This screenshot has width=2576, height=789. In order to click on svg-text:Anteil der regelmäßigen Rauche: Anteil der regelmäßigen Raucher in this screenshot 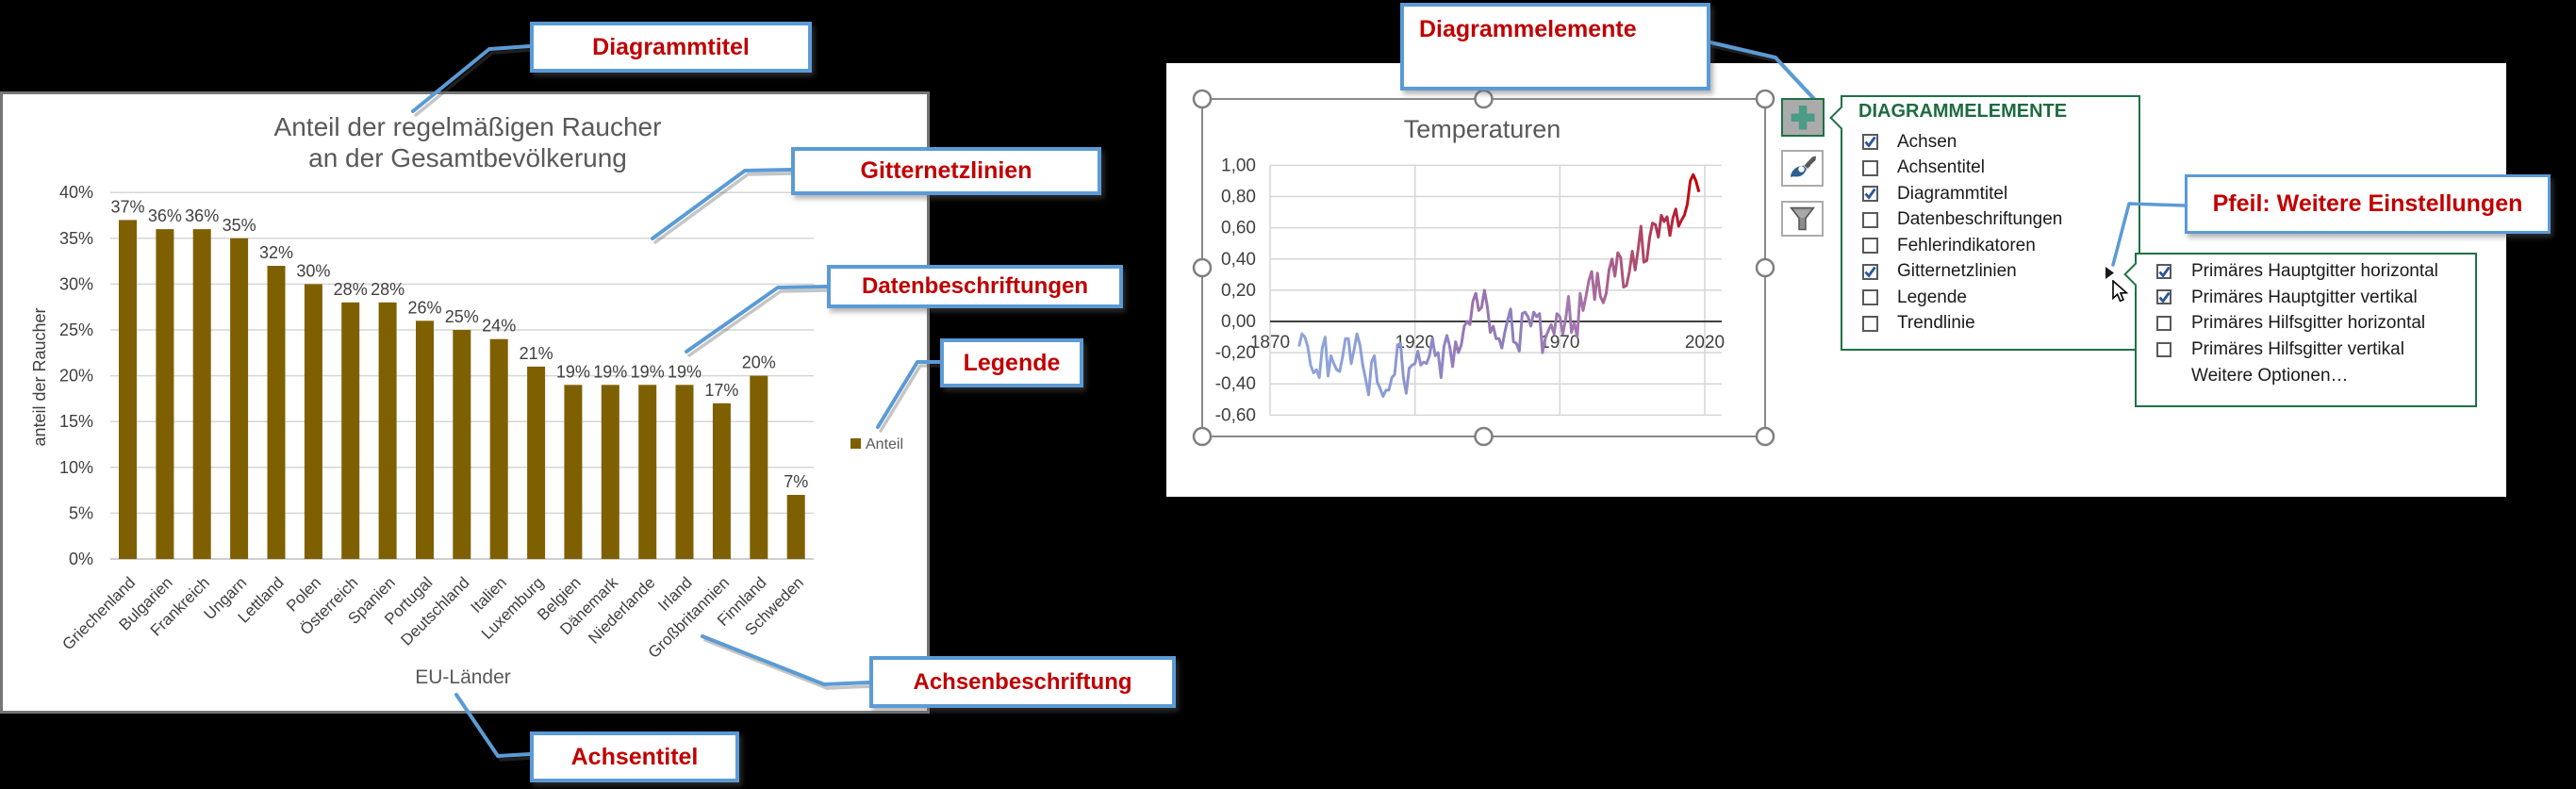, I will do `click(468, 127)`.